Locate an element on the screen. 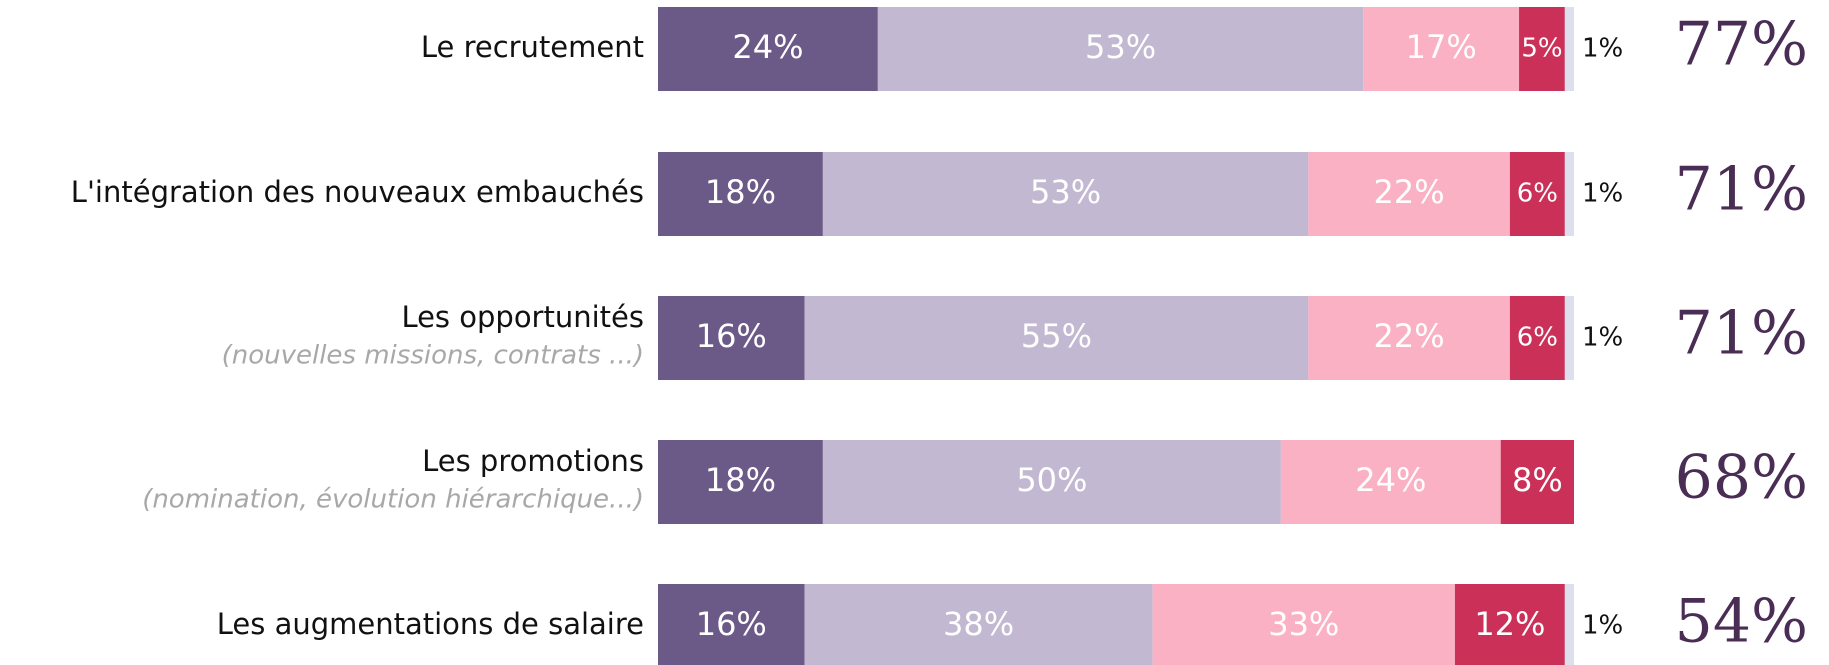 This screenshot has height=665, width=1829. category-label: Les opportunités is located at coordinates (522, 317).